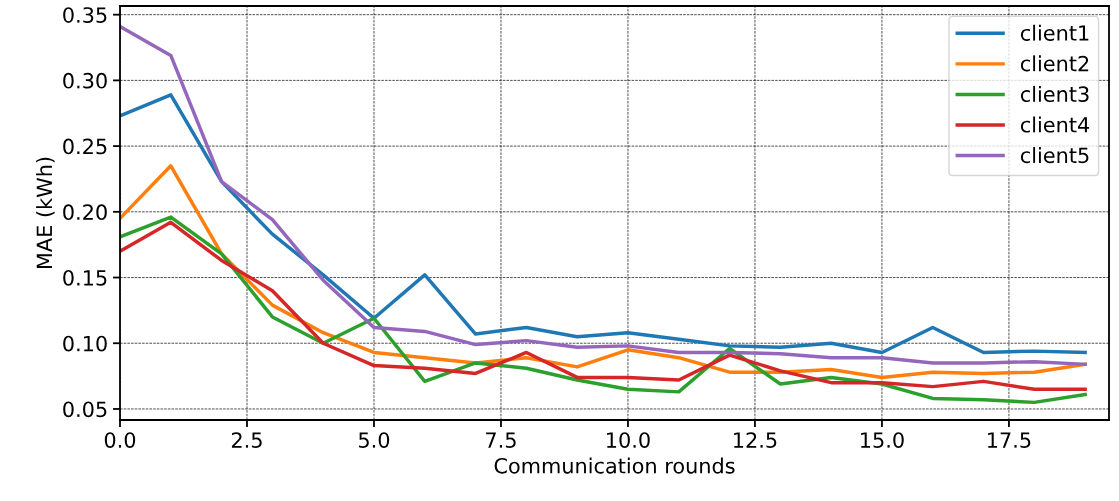 This screenshot has height=501, width=1119. Describe the element at coordinates (1054, 94) in the screenshot. I see `legend-label: client3` at that location.